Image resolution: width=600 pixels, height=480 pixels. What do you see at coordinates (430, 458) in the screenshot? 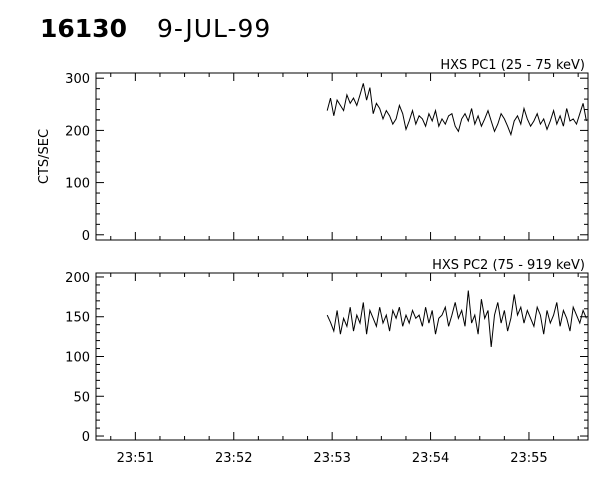
I see `x-tick-label: 23:54` at bounding box center [430, 458].